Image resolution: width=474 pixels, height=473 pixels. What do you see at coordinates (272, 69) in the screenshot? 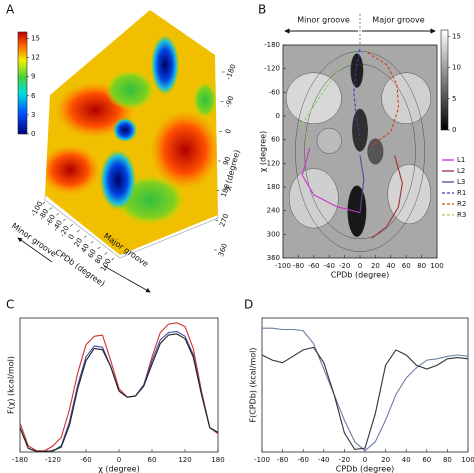
I see `y-tick-label: -120` at bounding box center [272, 69].